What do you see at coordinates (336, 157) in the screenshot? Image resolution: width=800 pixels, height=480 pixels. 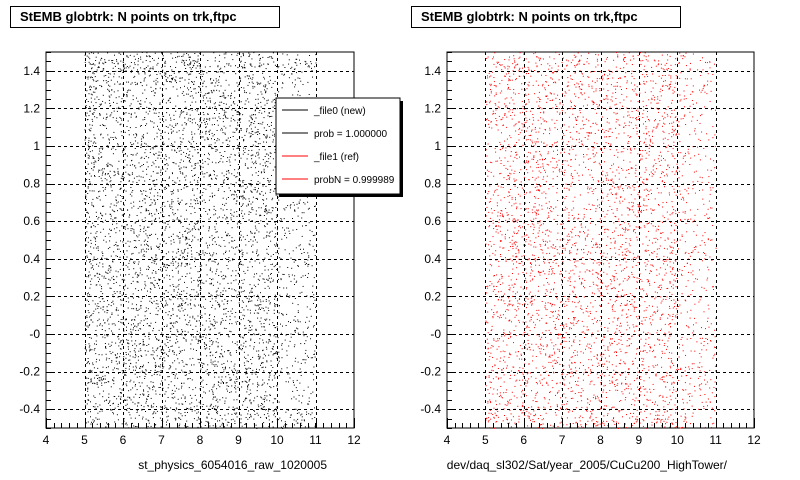 I see `legend-entry-label: _file1 (ref)` at bounding box center [336, 157].